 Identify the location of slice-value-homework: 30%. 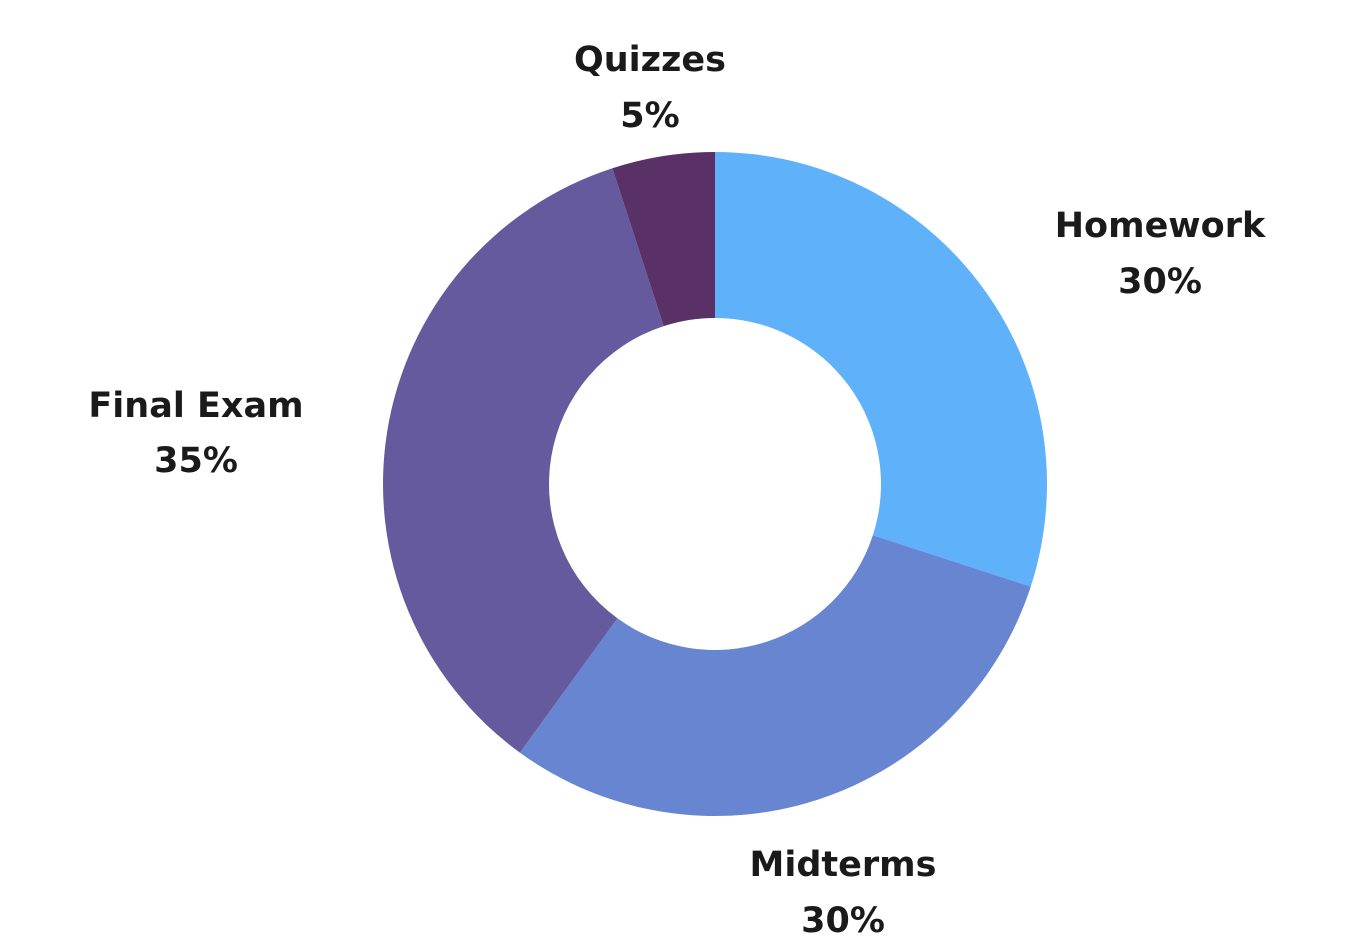
(1160, 282).